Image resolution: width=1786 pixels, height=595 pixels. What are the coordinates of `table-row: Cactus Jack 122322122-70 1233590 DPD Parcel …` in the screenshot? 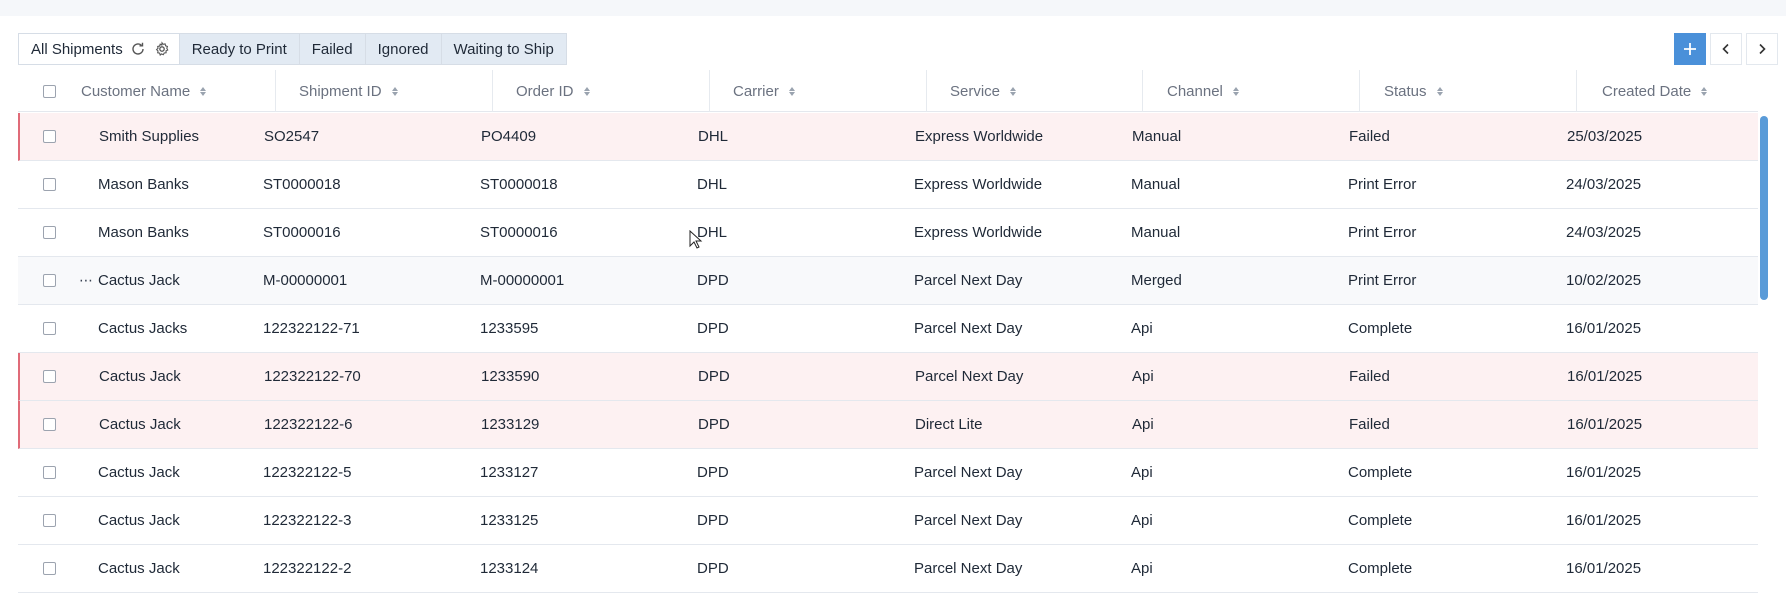 It's located at (888, 377).